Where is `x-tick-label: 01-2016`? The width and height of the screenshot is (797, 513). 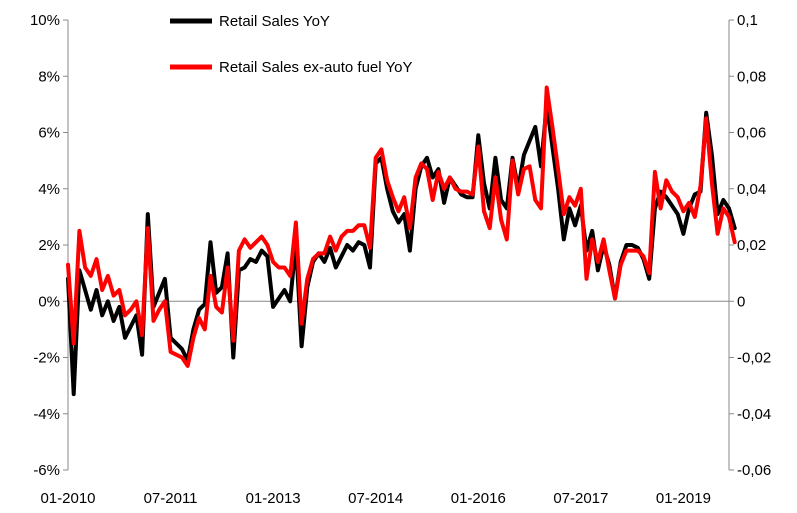
x-tick-label: 01-2016 is located at coordinates (478, 498).